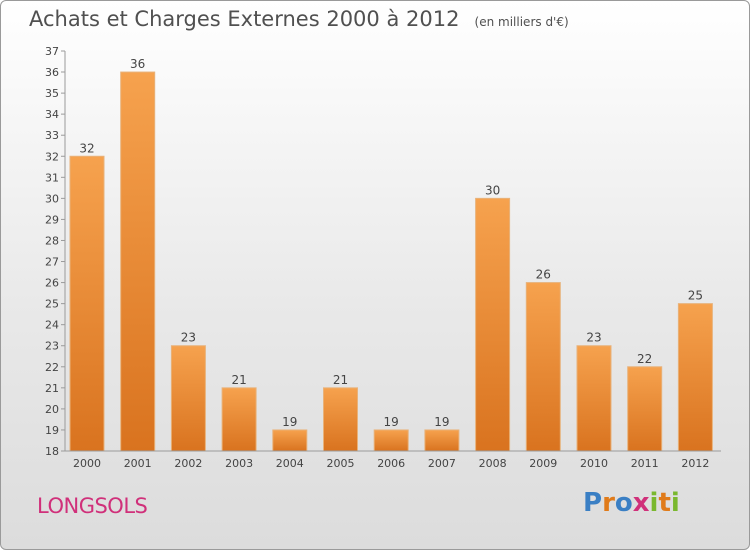  Describe the element at coordinates (138, 261) in the screenshot. I see `bar-2001` at that location.